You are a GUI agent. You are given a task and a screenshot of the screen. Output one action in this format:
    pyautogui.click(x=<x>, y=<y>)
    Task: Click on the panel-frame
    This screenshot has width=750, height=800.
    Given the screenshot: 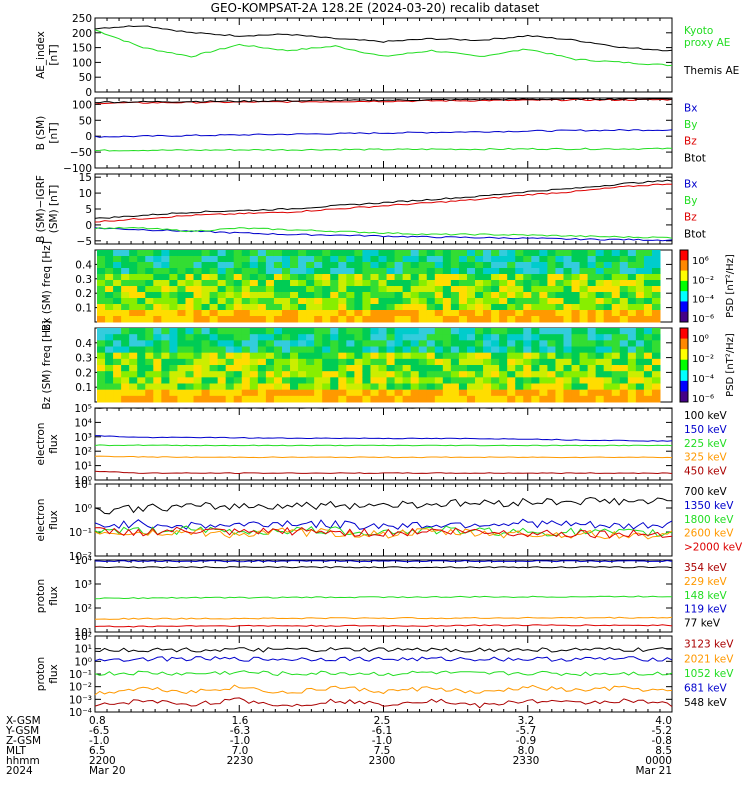 What is the action you would take?
    pyautogui.click(x=383, y=596)
    